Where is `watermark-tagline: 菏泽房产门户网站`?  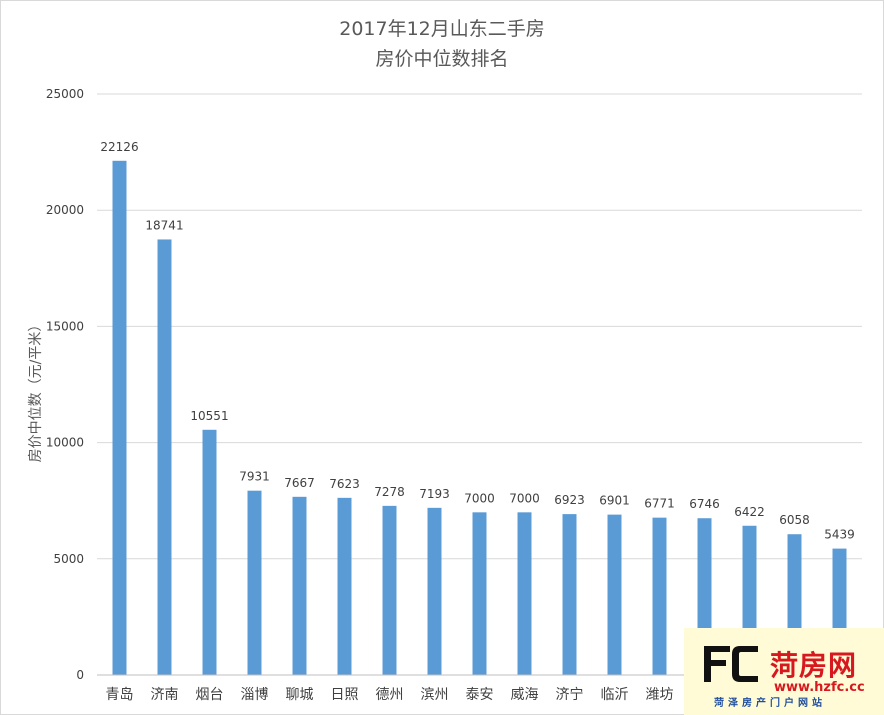
watermark-tagline: 菏泽房产门户网站 is located at coordinates (770, 703).